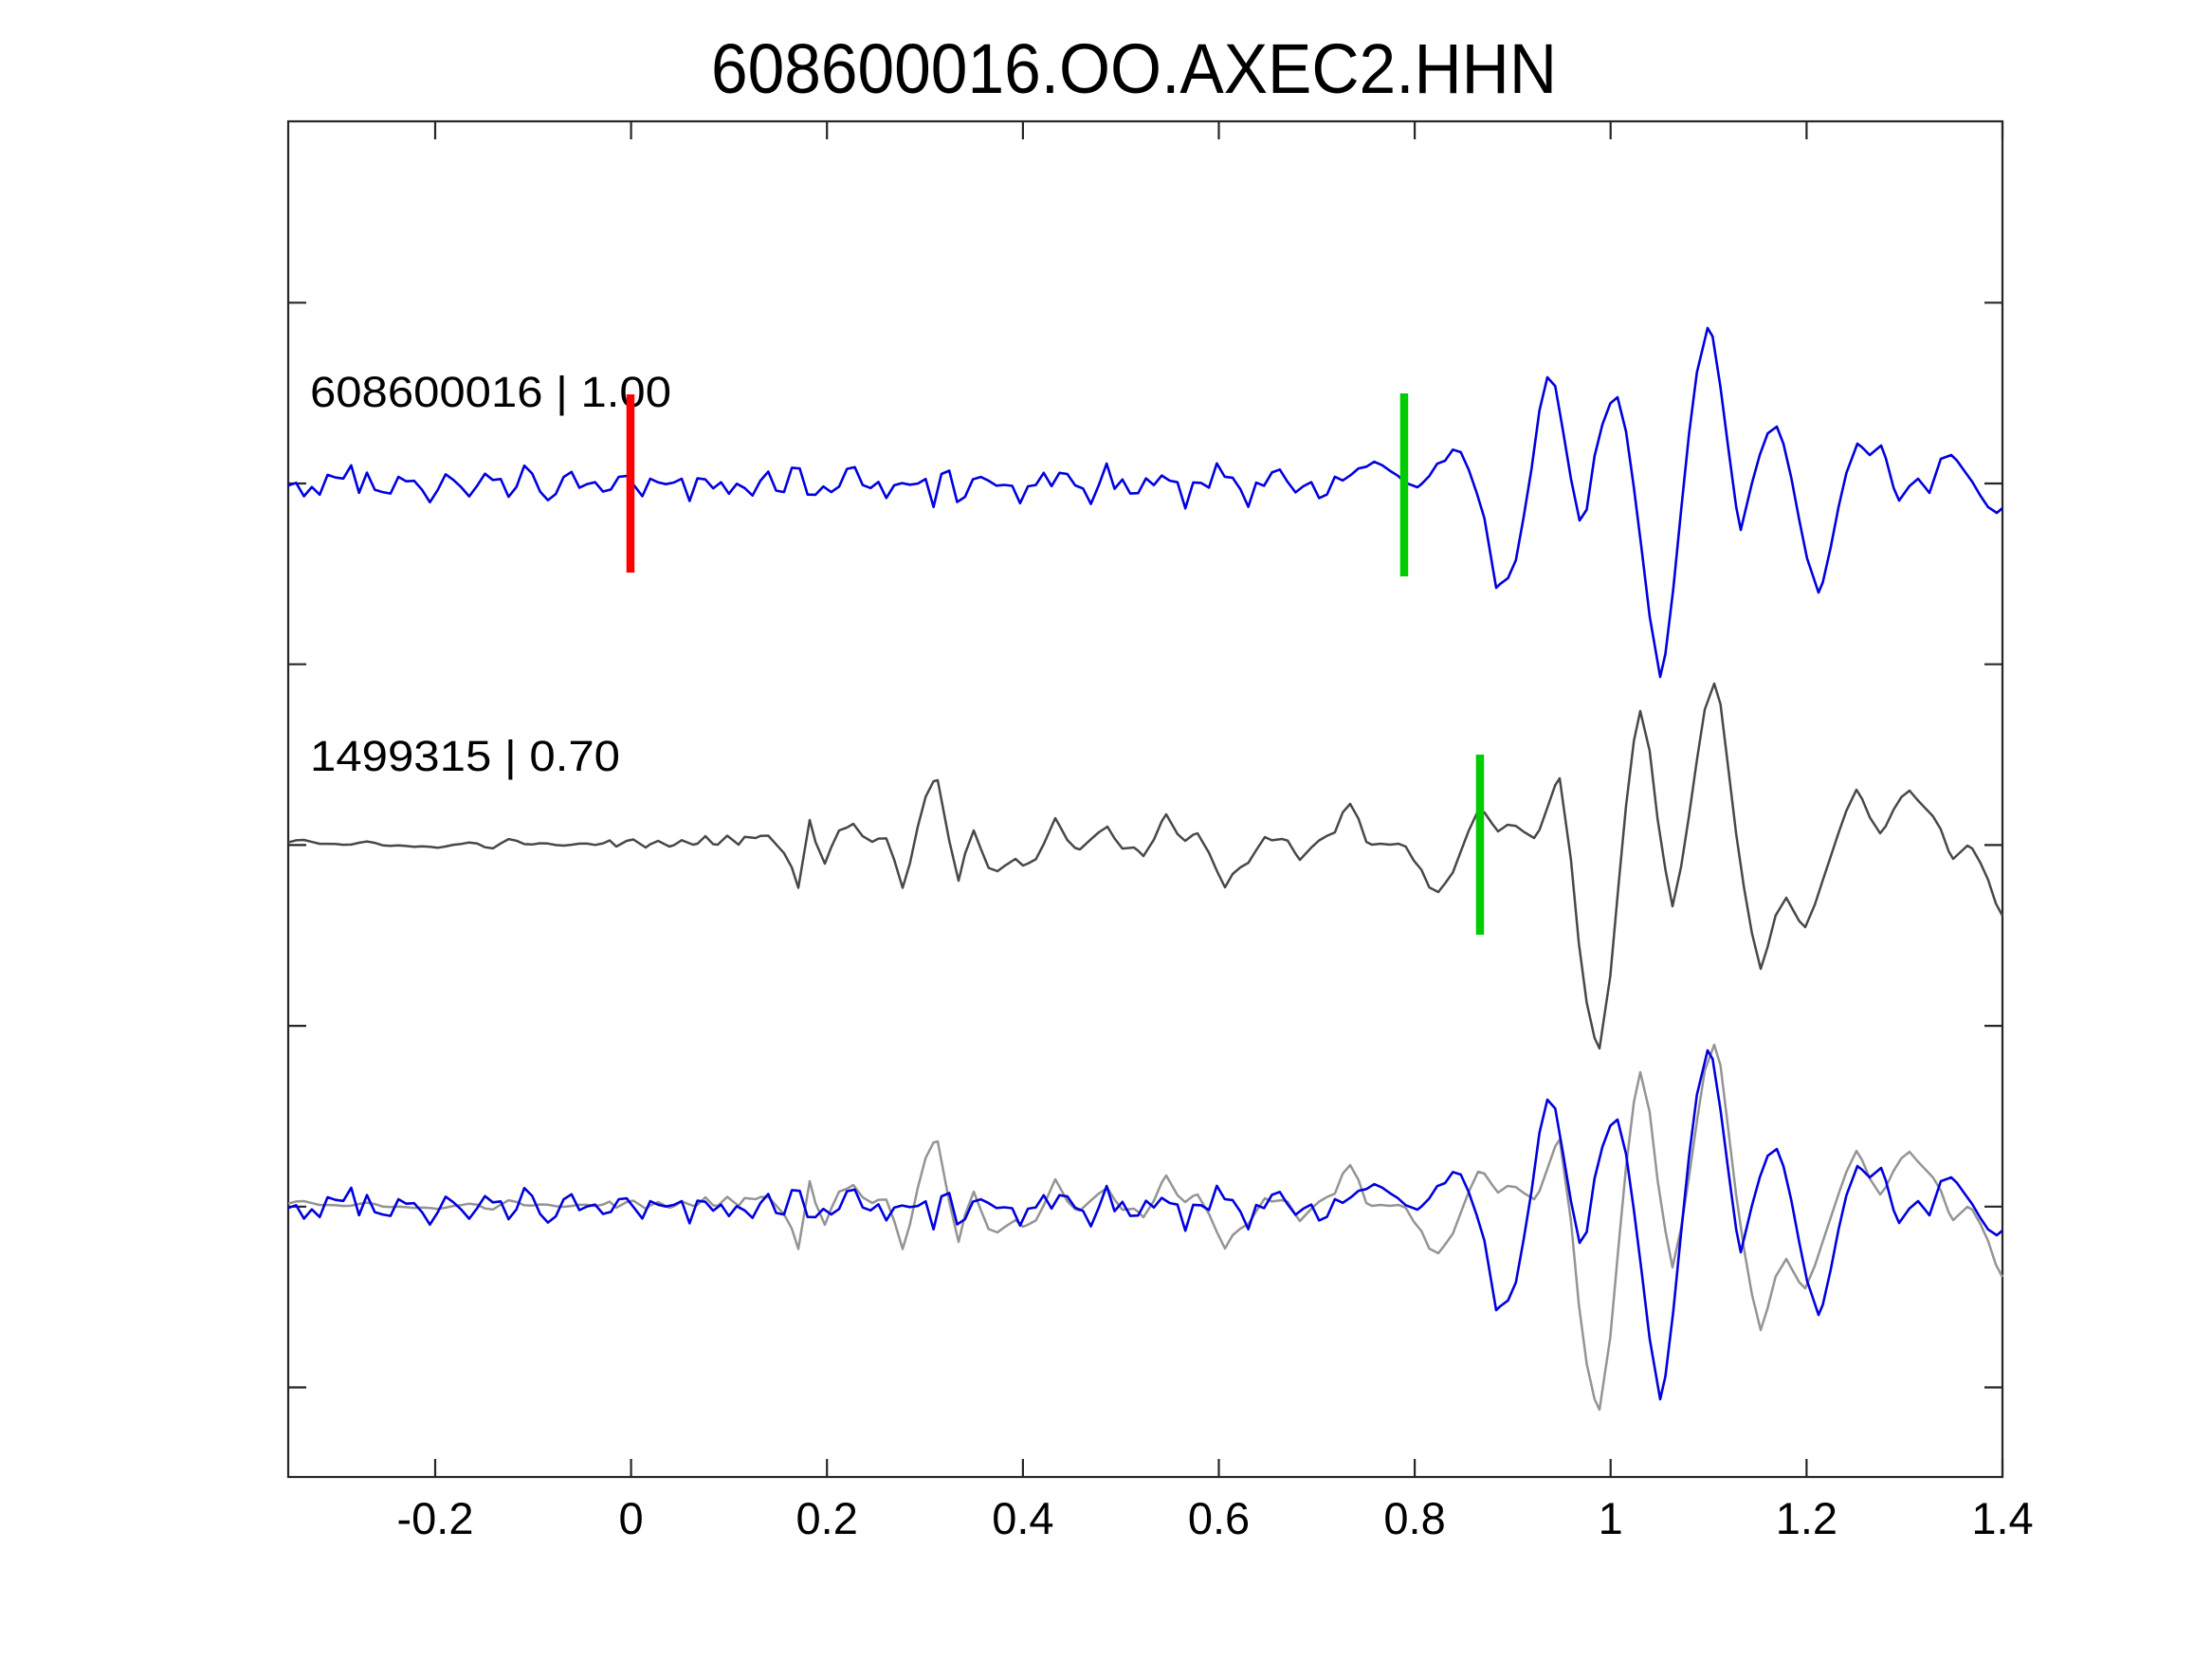 Image resolution: width=2212 pixels, height=1659 pixels. What do you see at coordinates (1414, 1518) in the screenshot?
I see `svg-text: 0.8` at bounding box center [1414, 1518].